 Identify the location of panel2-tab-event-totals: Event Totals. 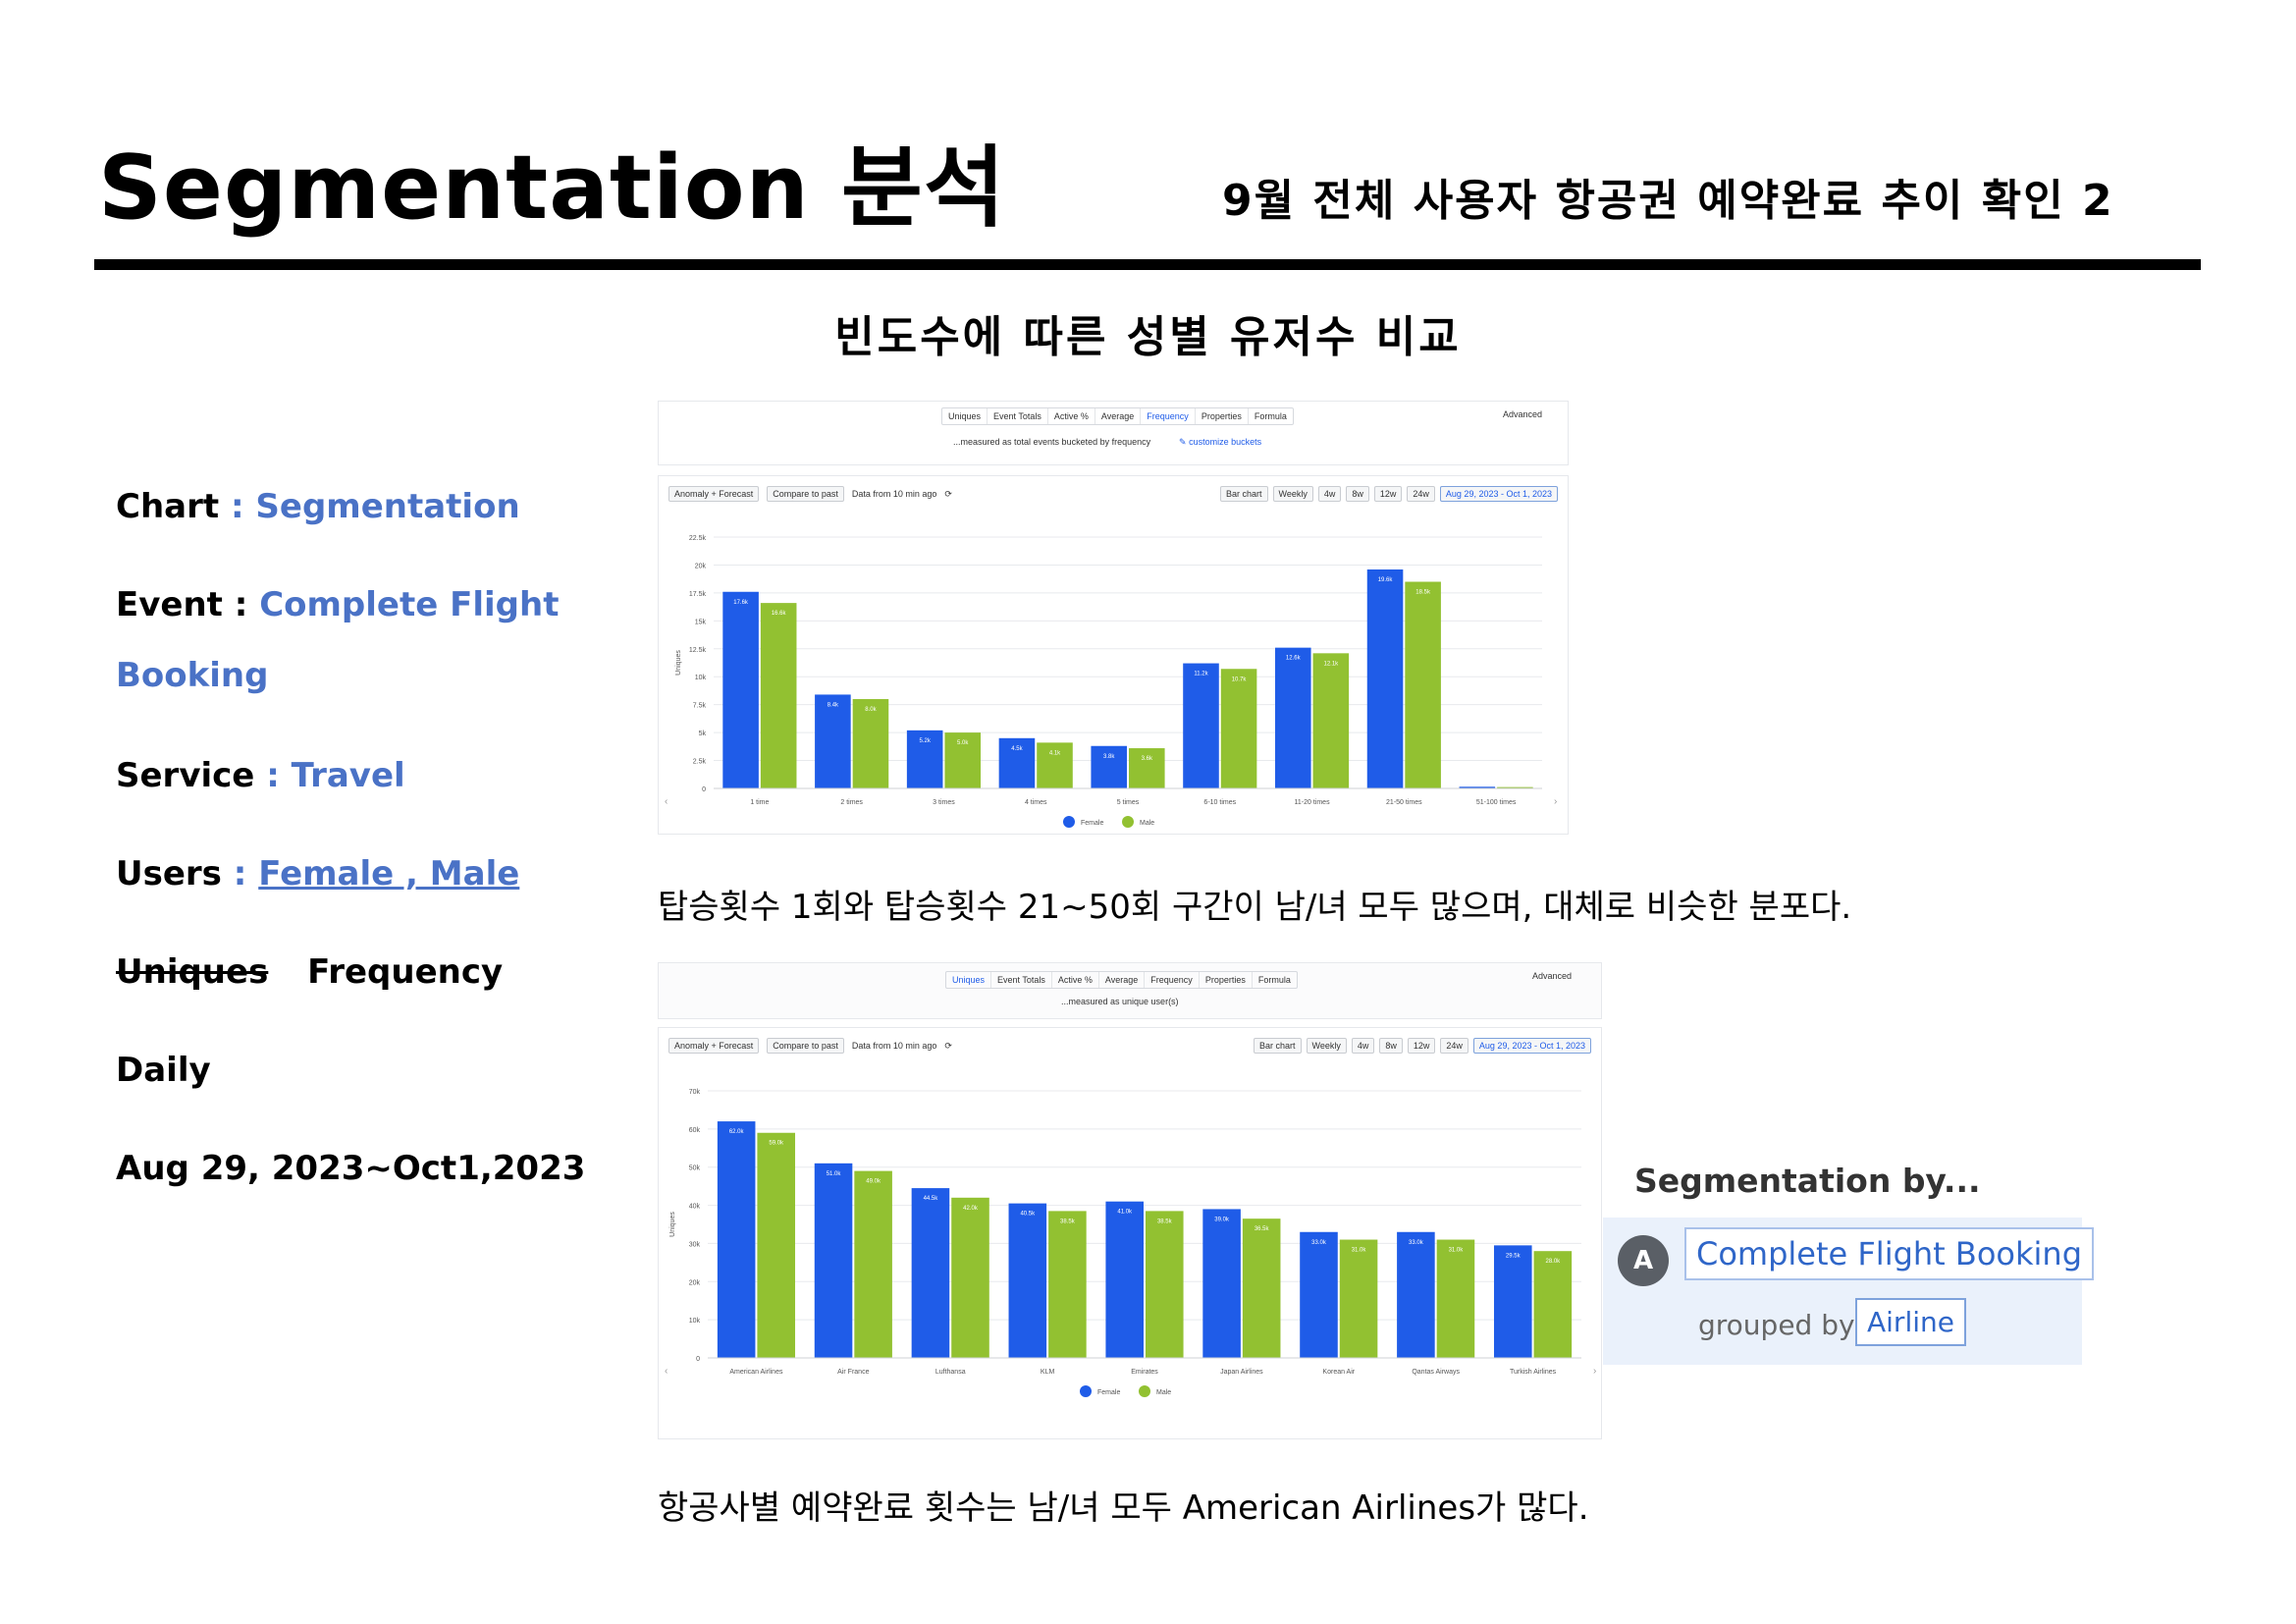
(1021, 980).